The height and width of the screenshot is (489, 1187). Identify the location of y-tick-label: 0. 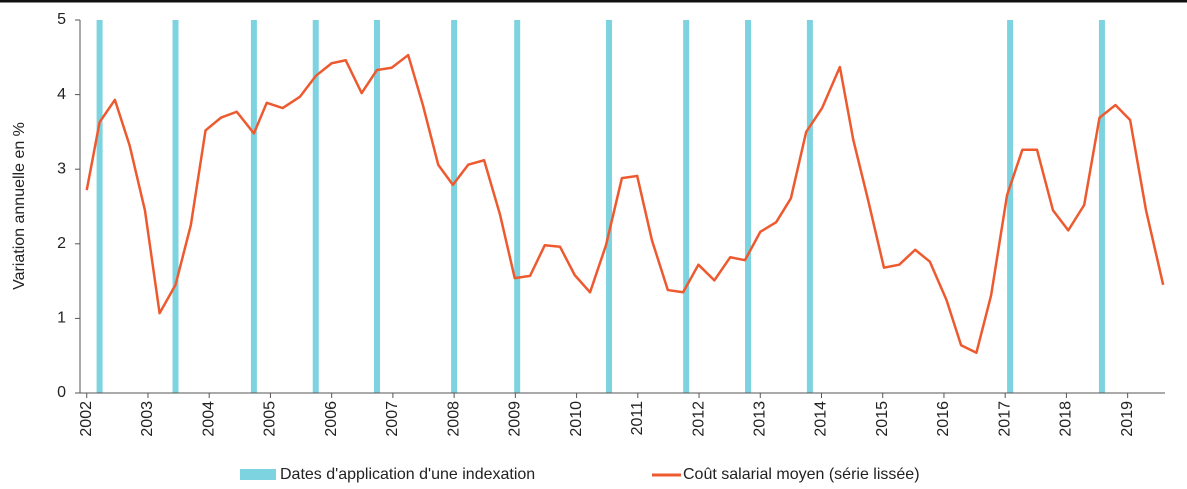
(61, 392).